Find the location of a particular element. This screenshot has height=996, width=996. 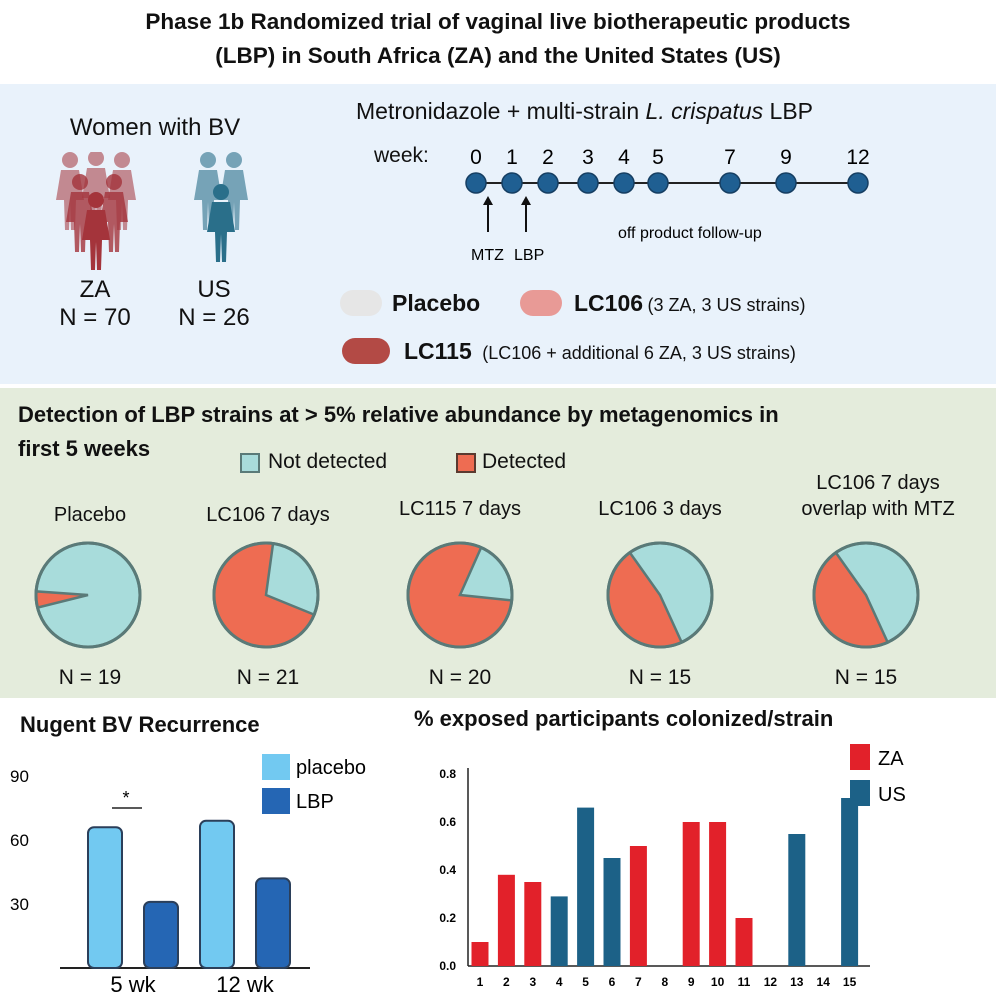

chart2-ytick-0.0: 0.0 is located at coordinates (447, 966).